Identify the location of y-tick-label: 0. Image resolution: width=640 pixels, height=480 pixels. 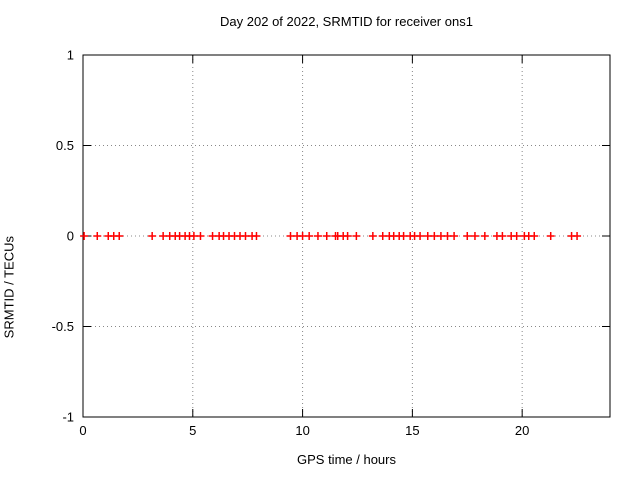
(70, 236).